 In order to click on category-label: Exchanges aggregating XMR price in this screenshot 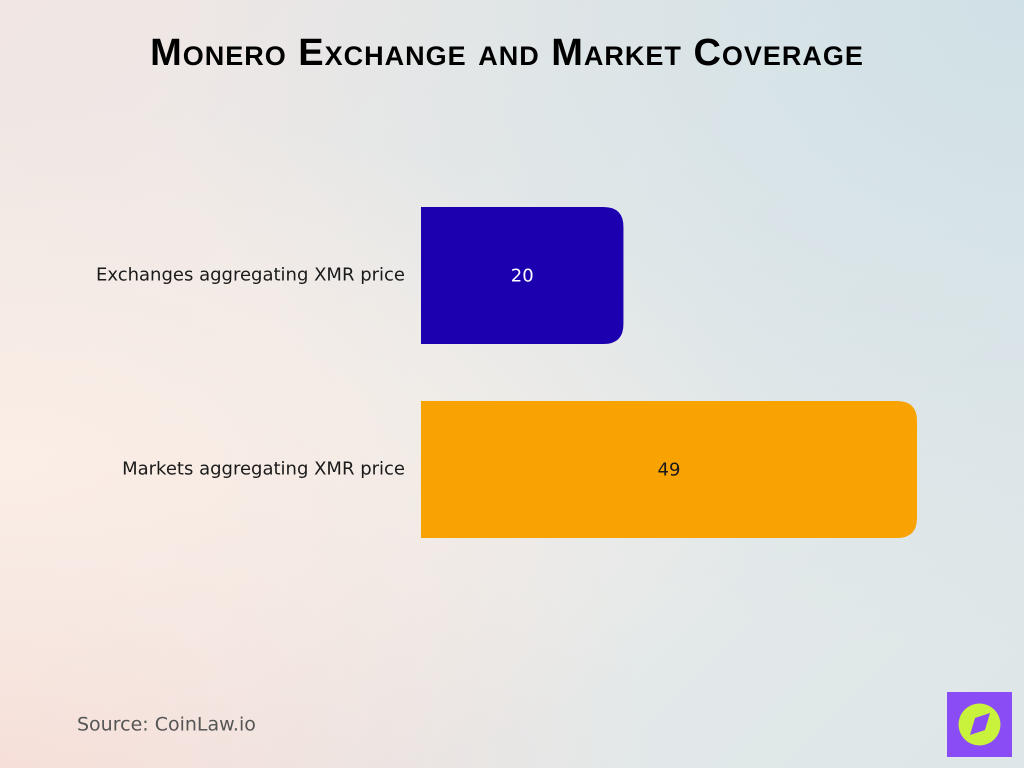, I will do `click(250, 275)`.